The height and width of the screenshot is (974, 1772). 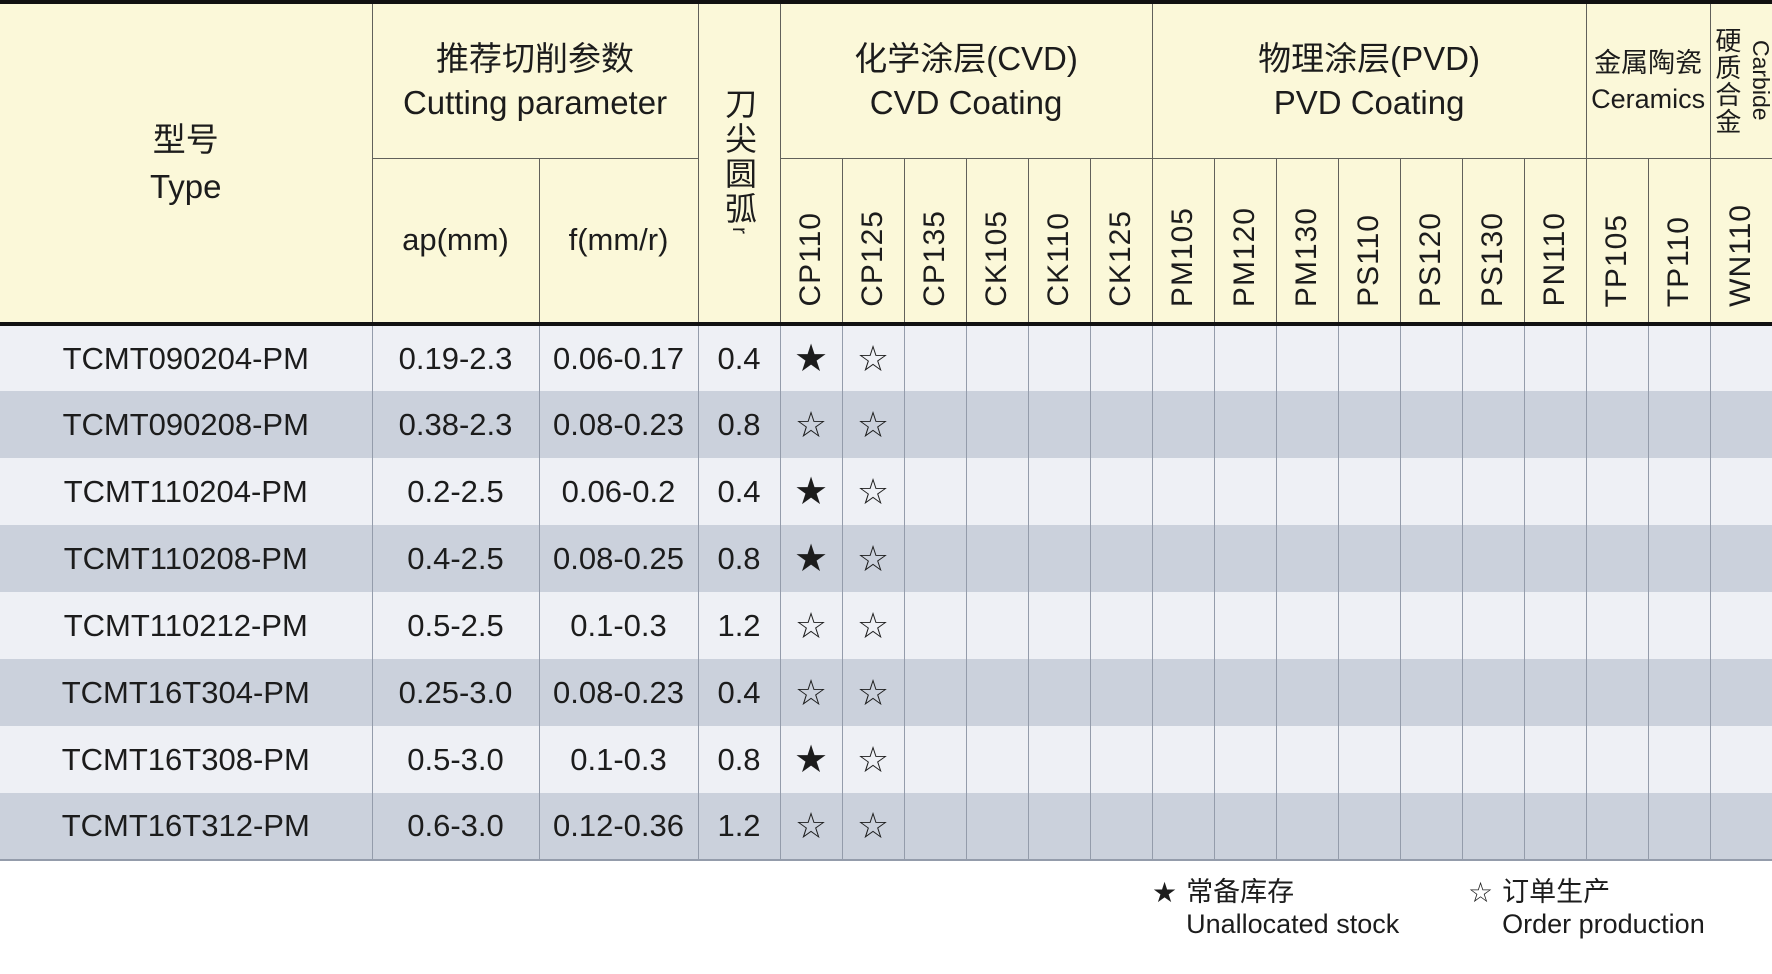 What do you see at coordinates (1369, 58) in the screenshot?
I see `pvd-header-zh: 物理涂层(PVD)` at bounding box center [1369, 58].